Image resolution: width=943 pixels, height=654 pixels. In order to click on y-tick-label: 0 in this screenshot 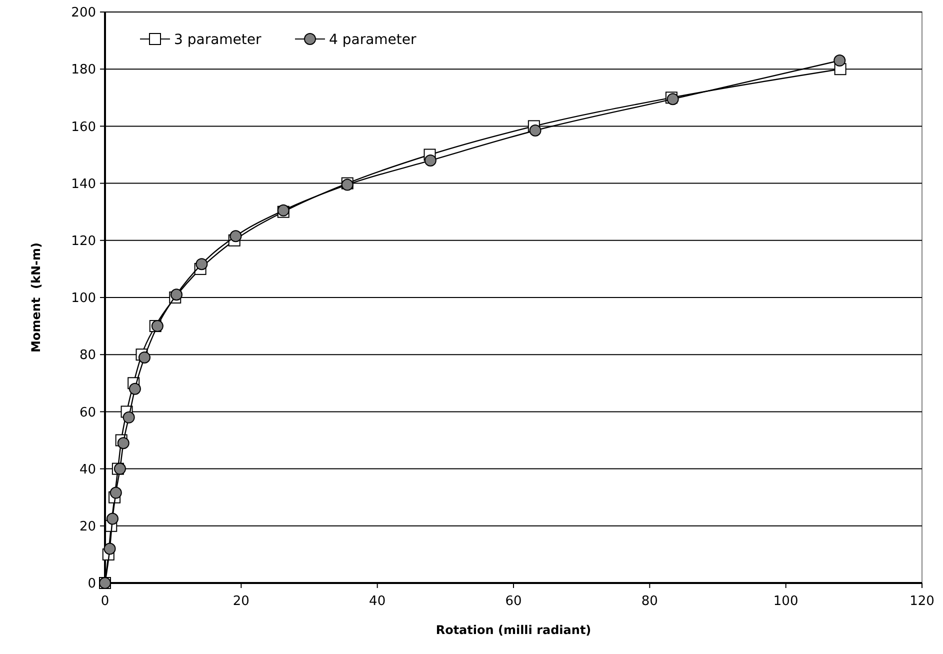, I will do `click(92, 584)`.